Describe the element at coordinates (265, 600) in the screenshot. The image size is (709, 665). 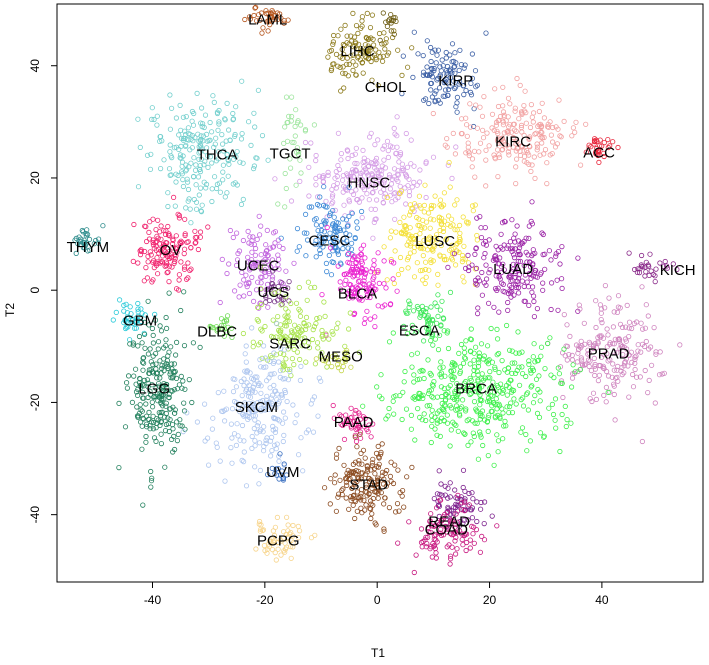
I see `x-tick-label: -20` at that location.